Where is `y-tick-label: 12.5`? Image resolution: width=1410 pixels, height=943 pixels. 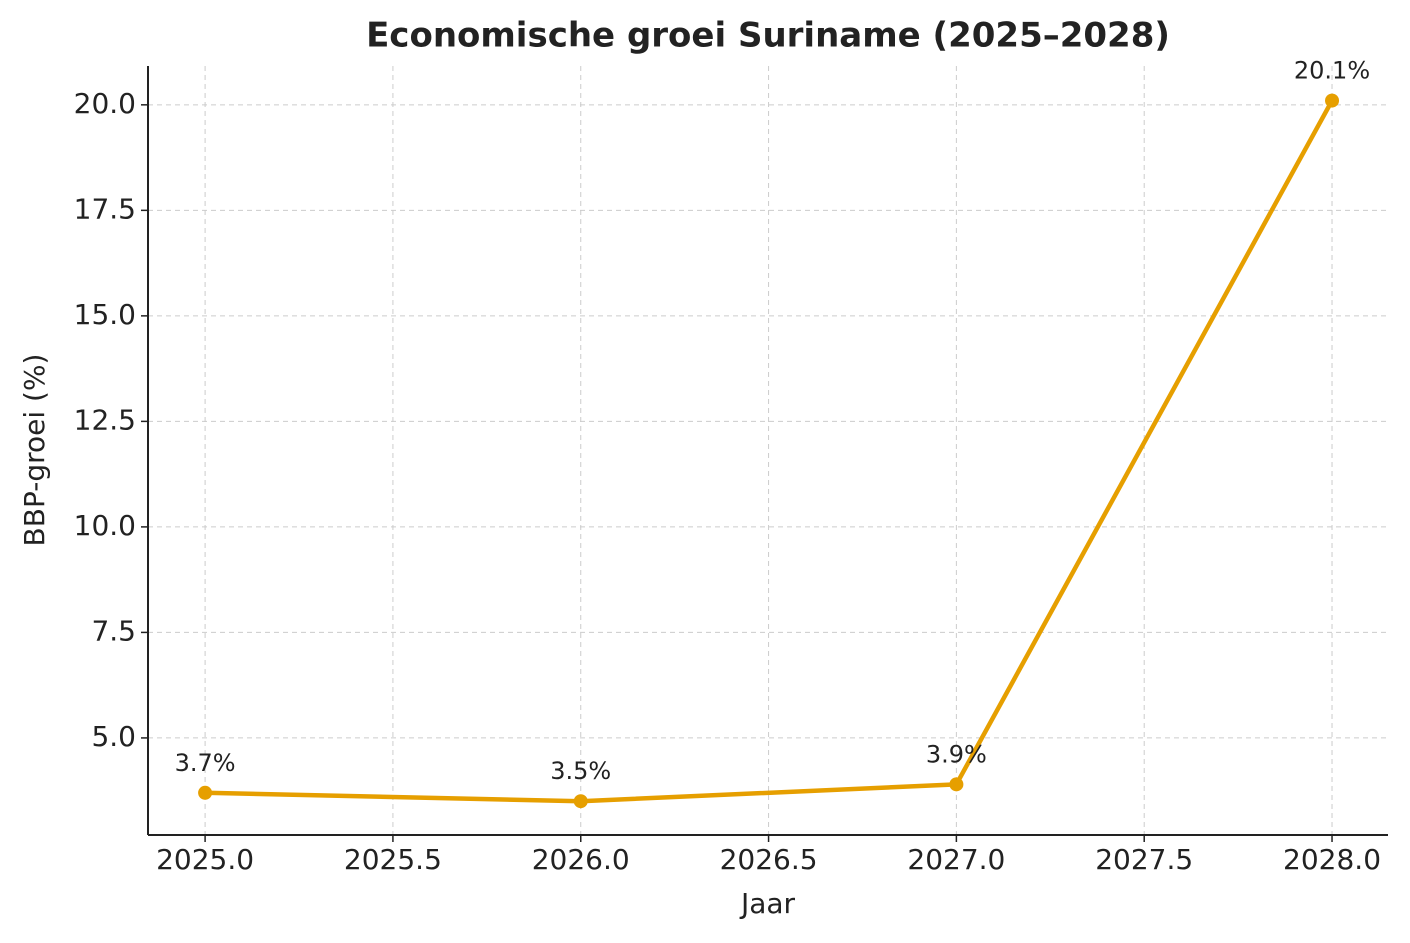
y-tick-label: 12.5 is located at coordinates (105, 419).